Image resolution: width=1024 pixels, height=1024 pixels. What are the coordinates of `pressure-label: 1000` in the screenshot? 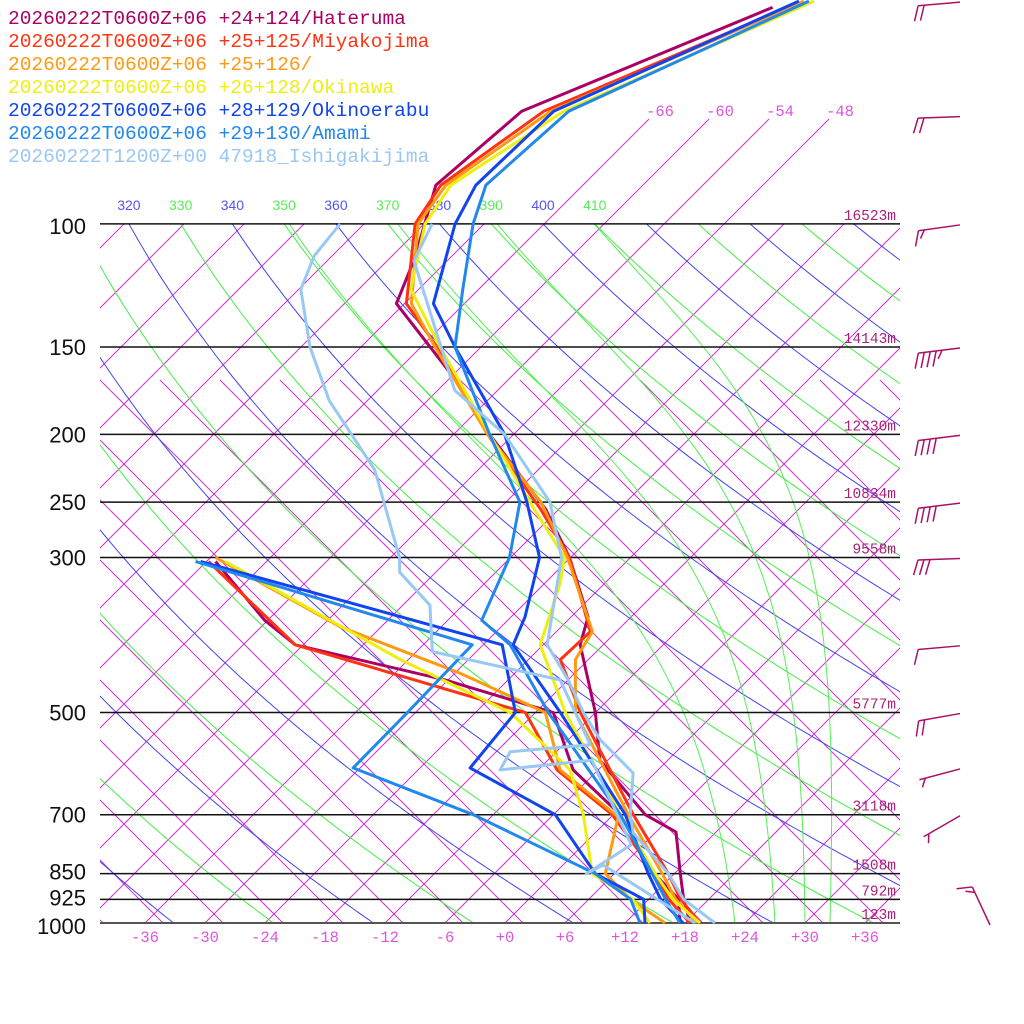 It's located at (61, 926).